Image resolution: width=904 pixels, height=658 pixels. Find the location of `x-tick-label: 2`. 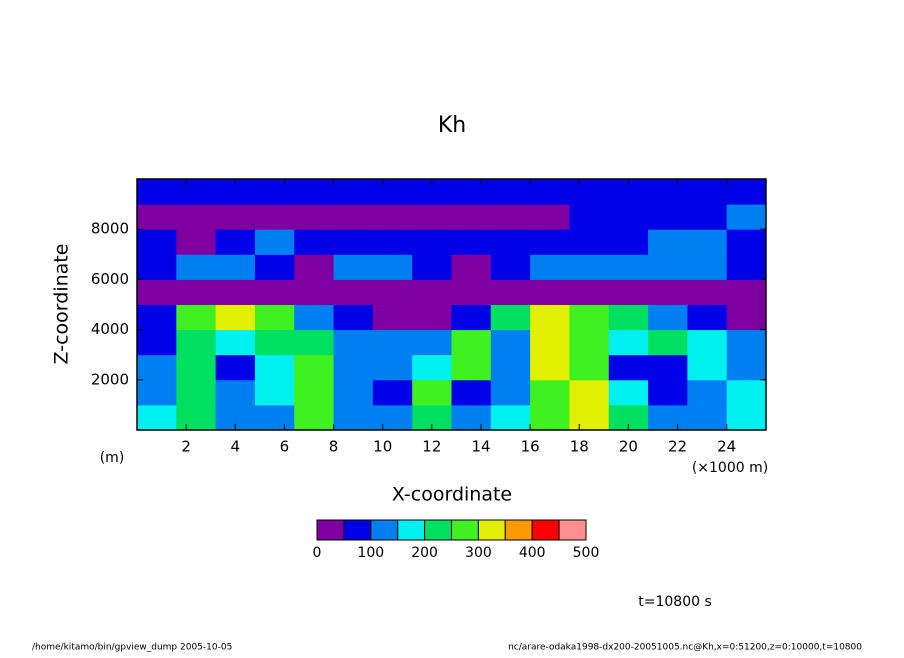

x-tick-label: 2 is located at coordinates (186, 447).